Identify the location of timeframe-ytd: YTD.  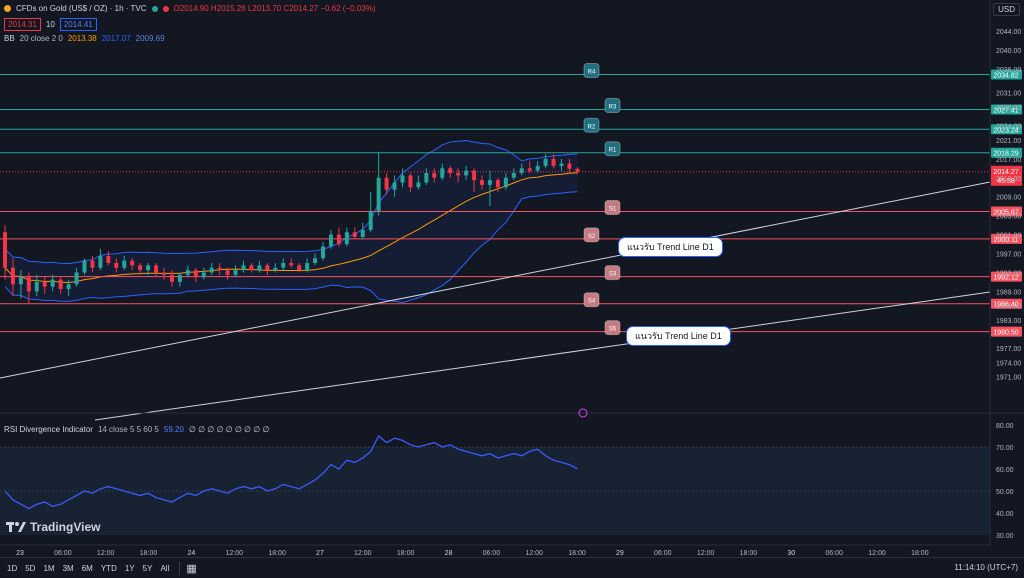
(108, 568).